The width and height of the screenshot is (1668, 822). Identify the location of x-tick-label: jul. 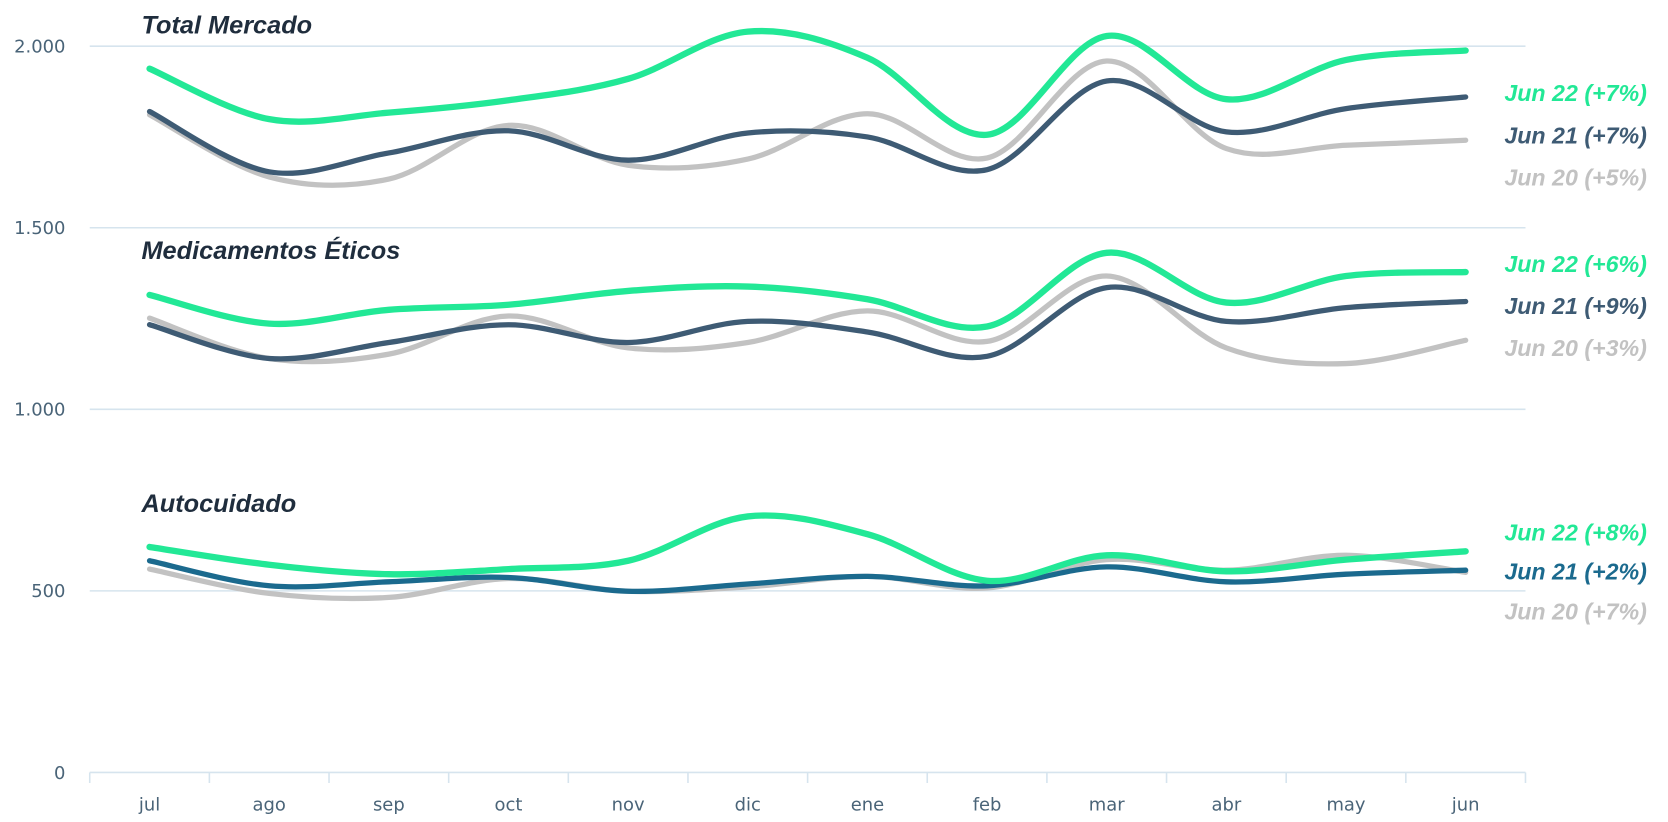
(149, 804).